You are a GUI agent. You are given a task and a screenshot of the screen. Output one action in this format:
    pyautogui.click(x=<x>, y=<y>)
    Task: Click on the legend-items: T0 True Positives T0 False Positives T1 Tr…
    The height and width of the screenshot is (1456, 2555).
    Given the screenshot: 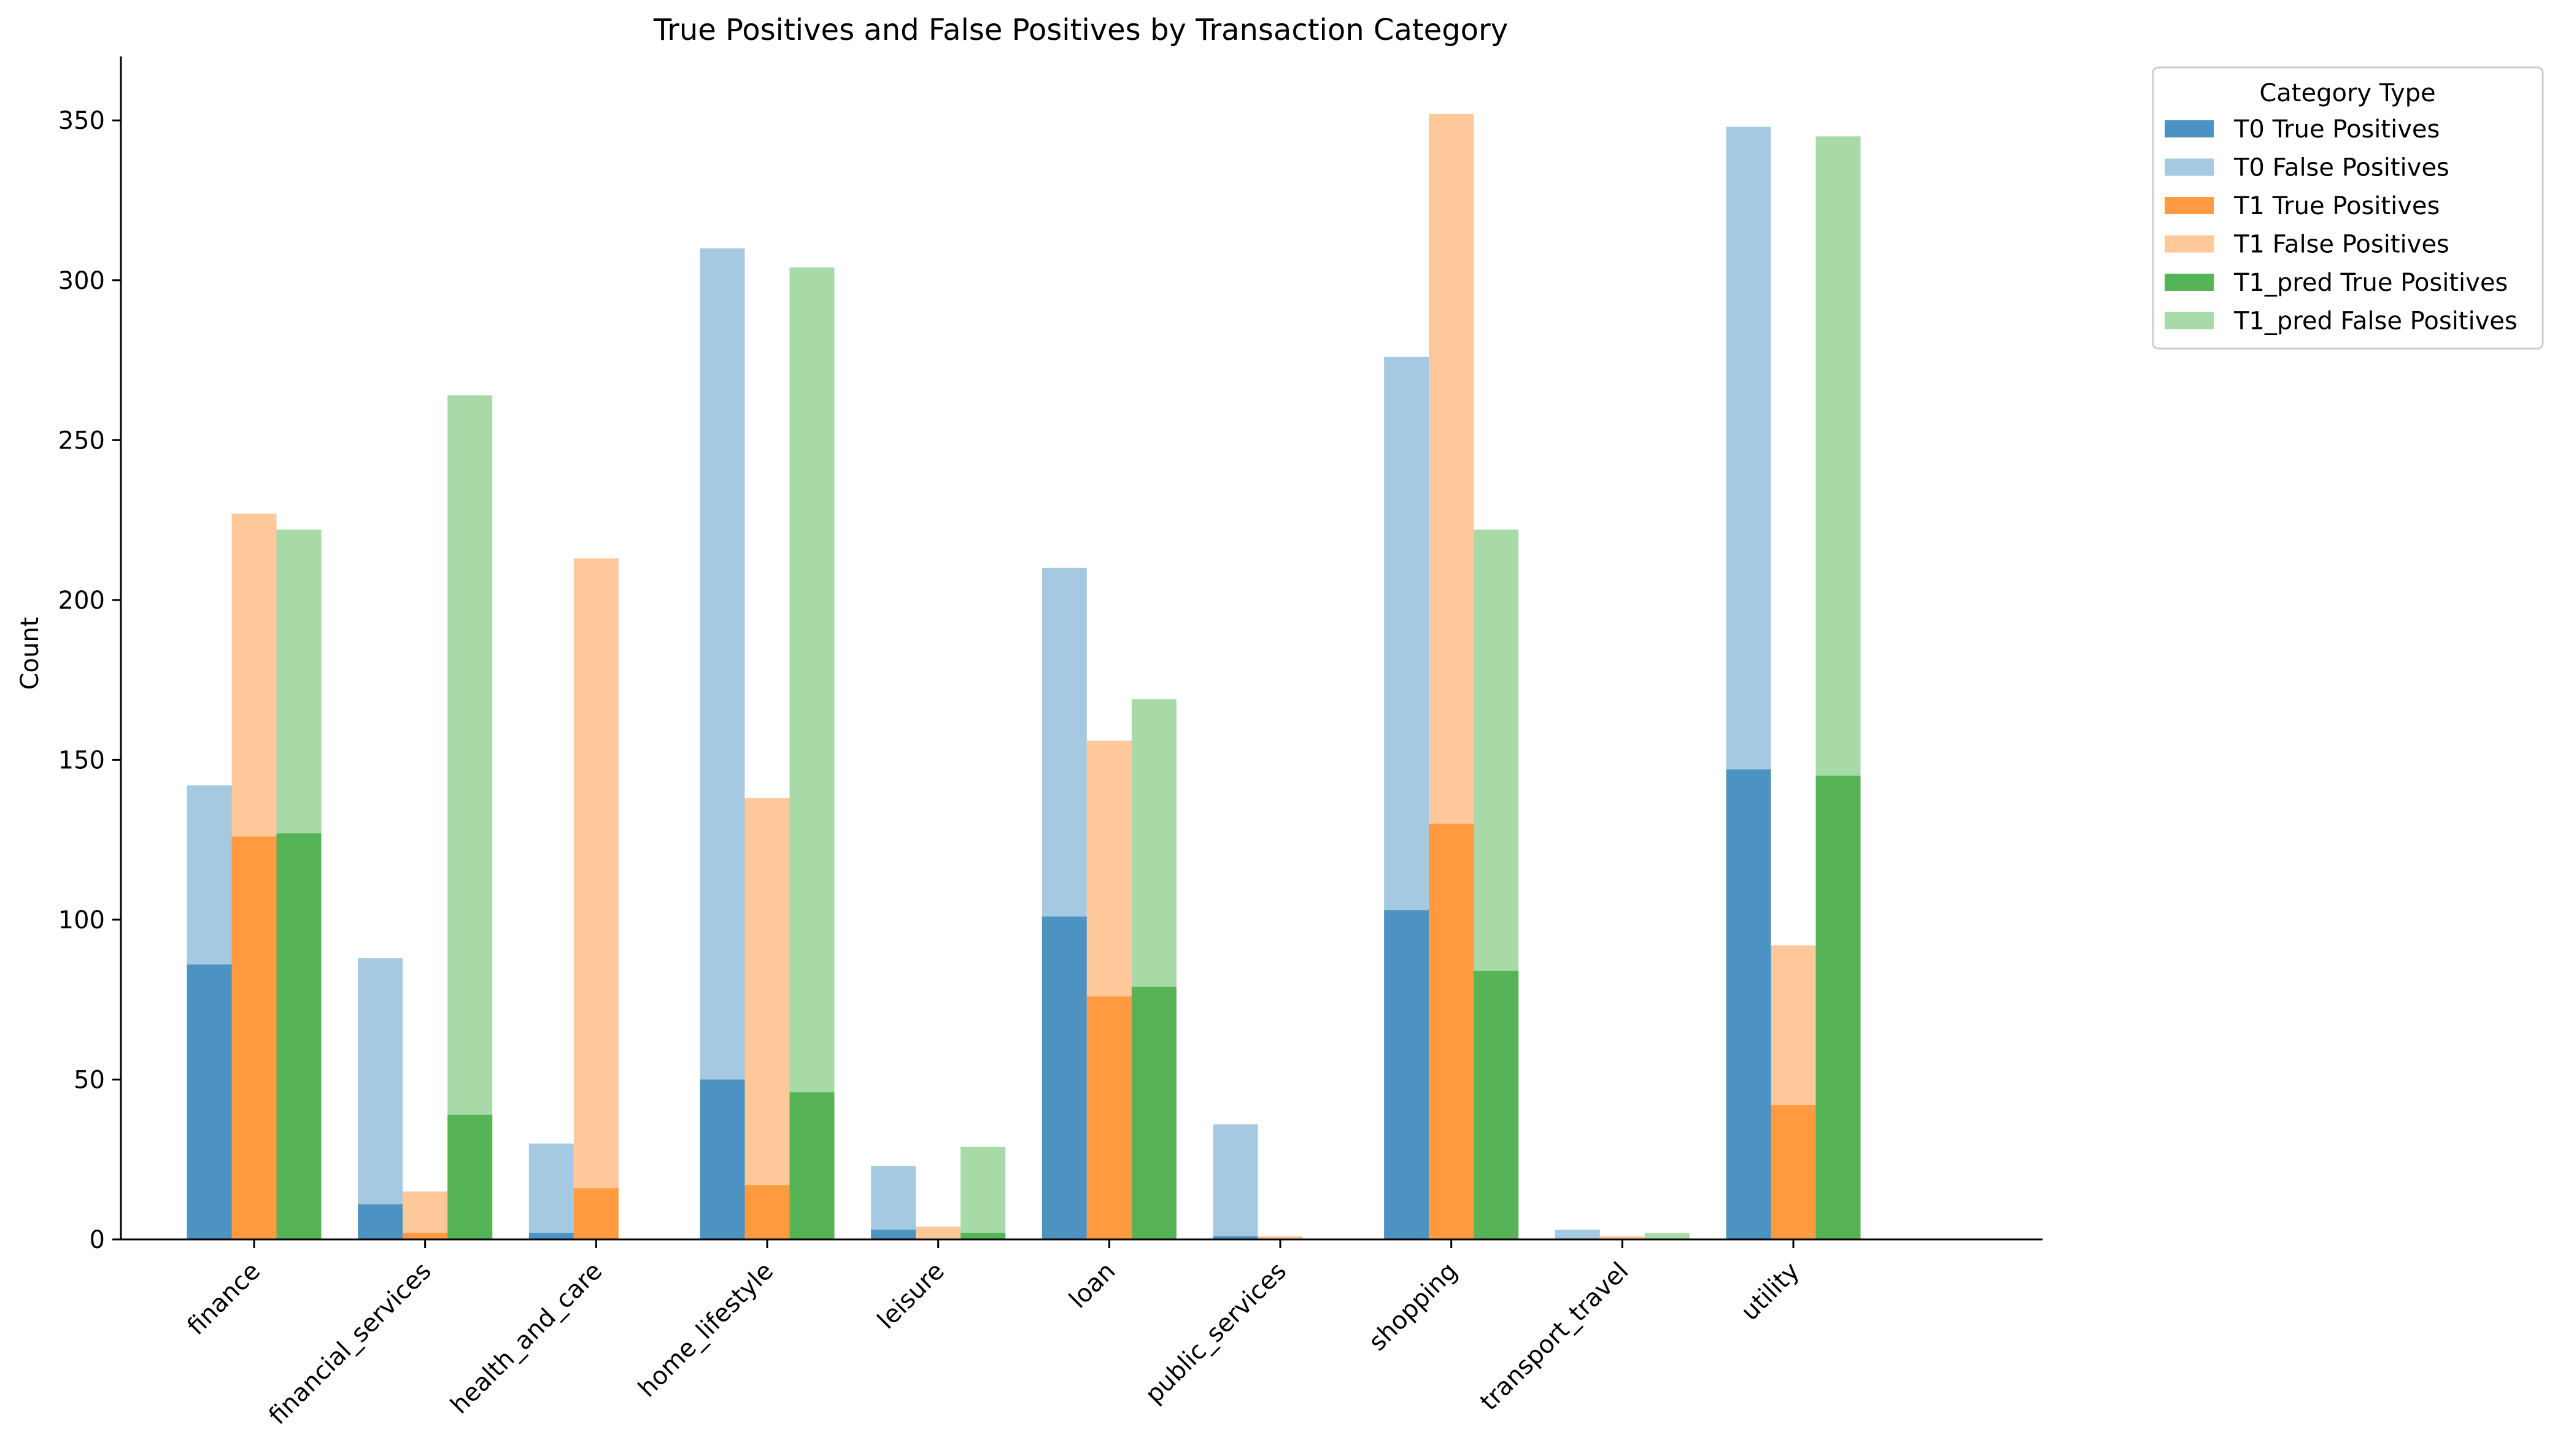 What is the action you would take?
    pyautogui.click(x=2341, y=225)
    